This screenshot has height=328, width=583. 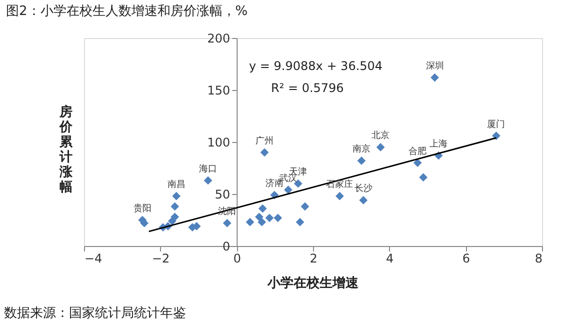 What do you see at coordinates (313, 283) in the screenshot?
I see `x-axis-title: 小学在校生增速` at bounding box center [313, 283].